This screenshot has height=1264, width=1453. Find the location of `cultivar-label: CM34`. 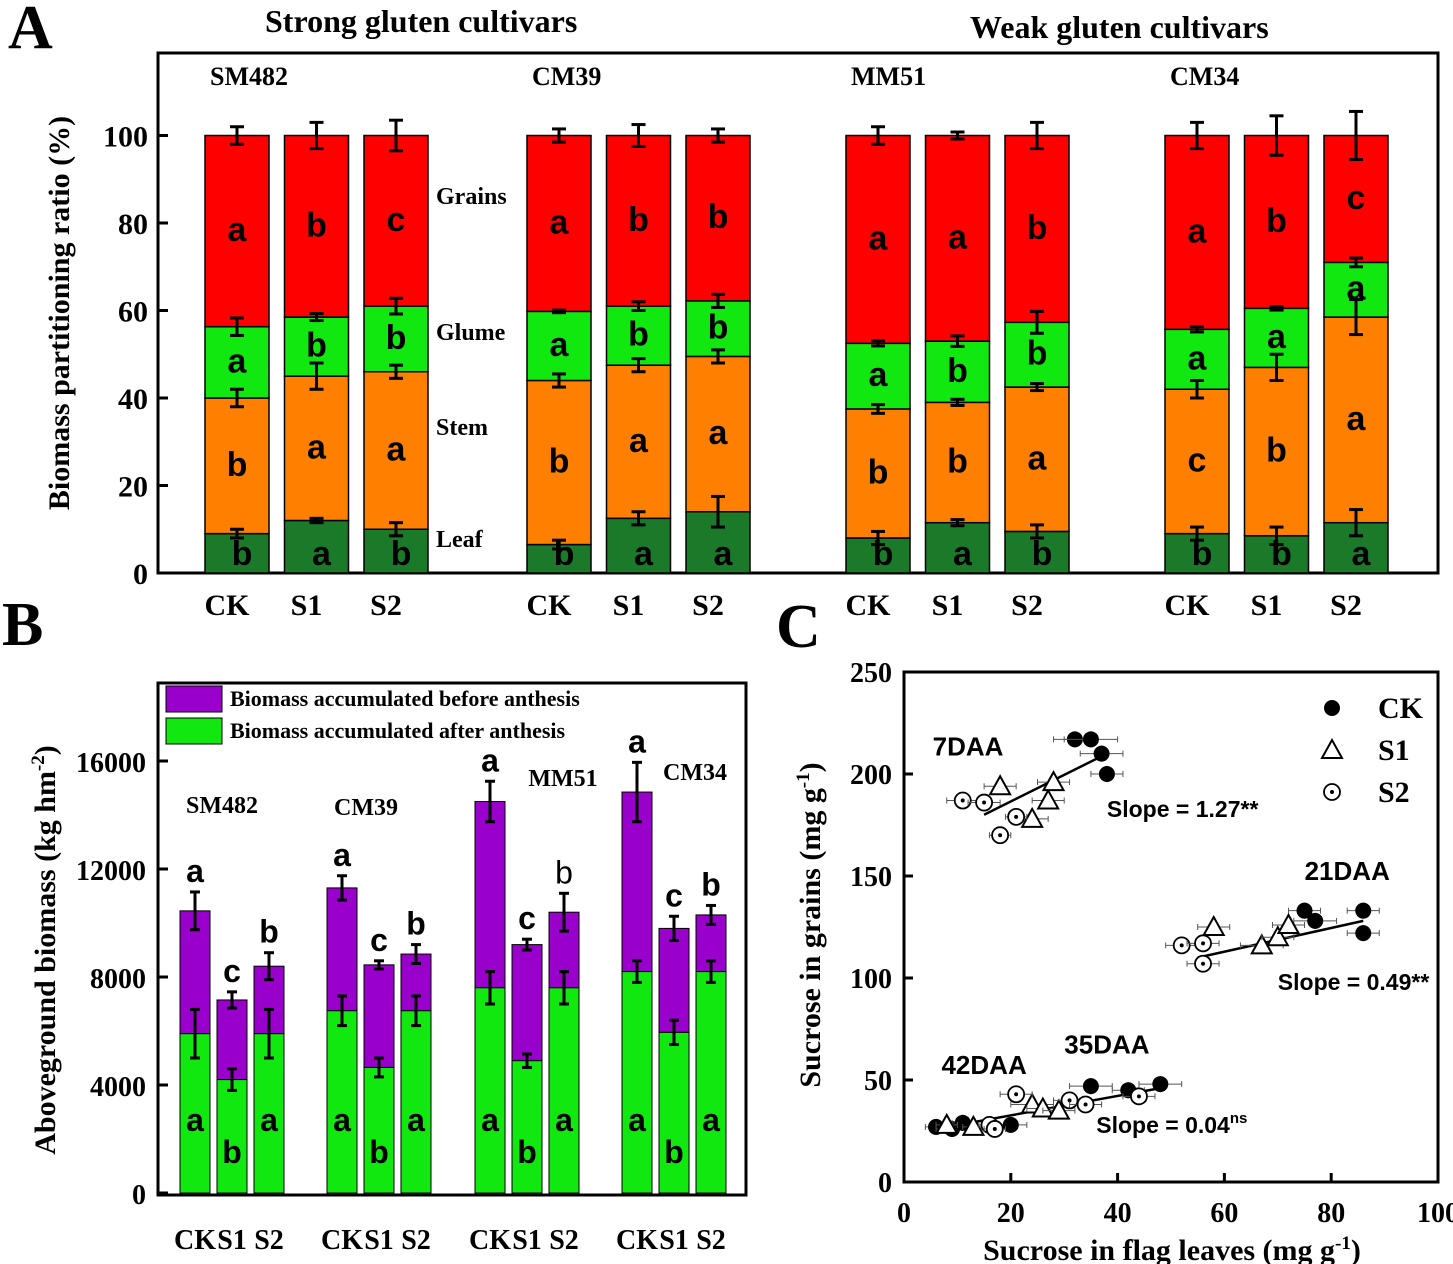

cultivar-label: CM34 is located at coordinates (695, 773).